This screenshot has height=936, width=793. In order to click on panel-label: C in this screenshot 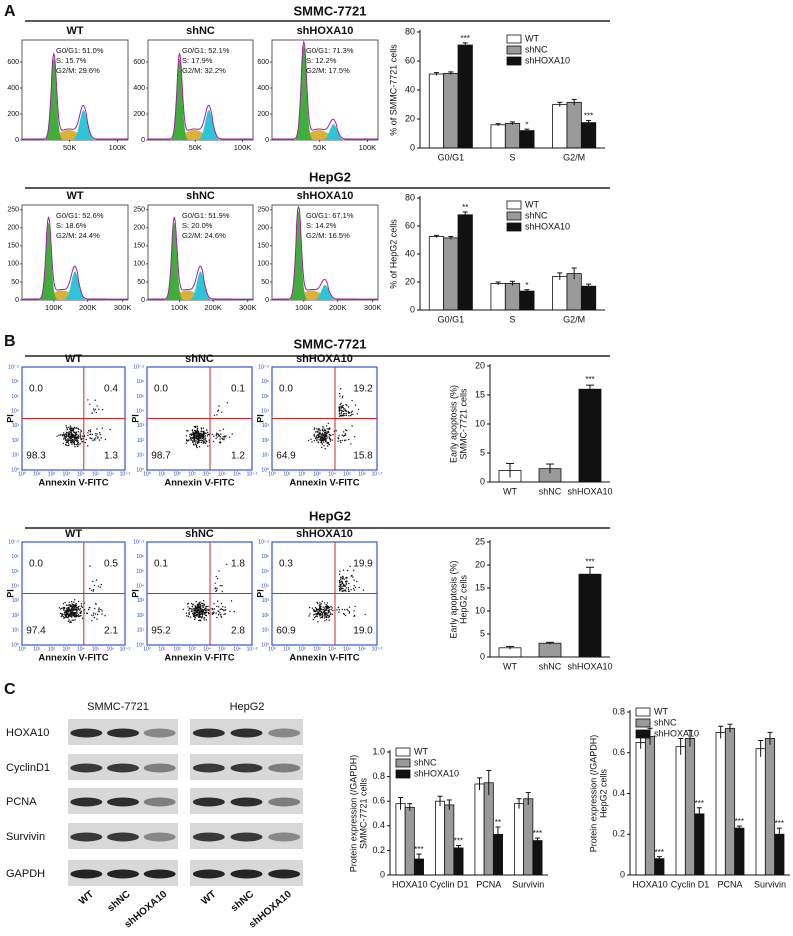, I will do `click(10, 689)`.